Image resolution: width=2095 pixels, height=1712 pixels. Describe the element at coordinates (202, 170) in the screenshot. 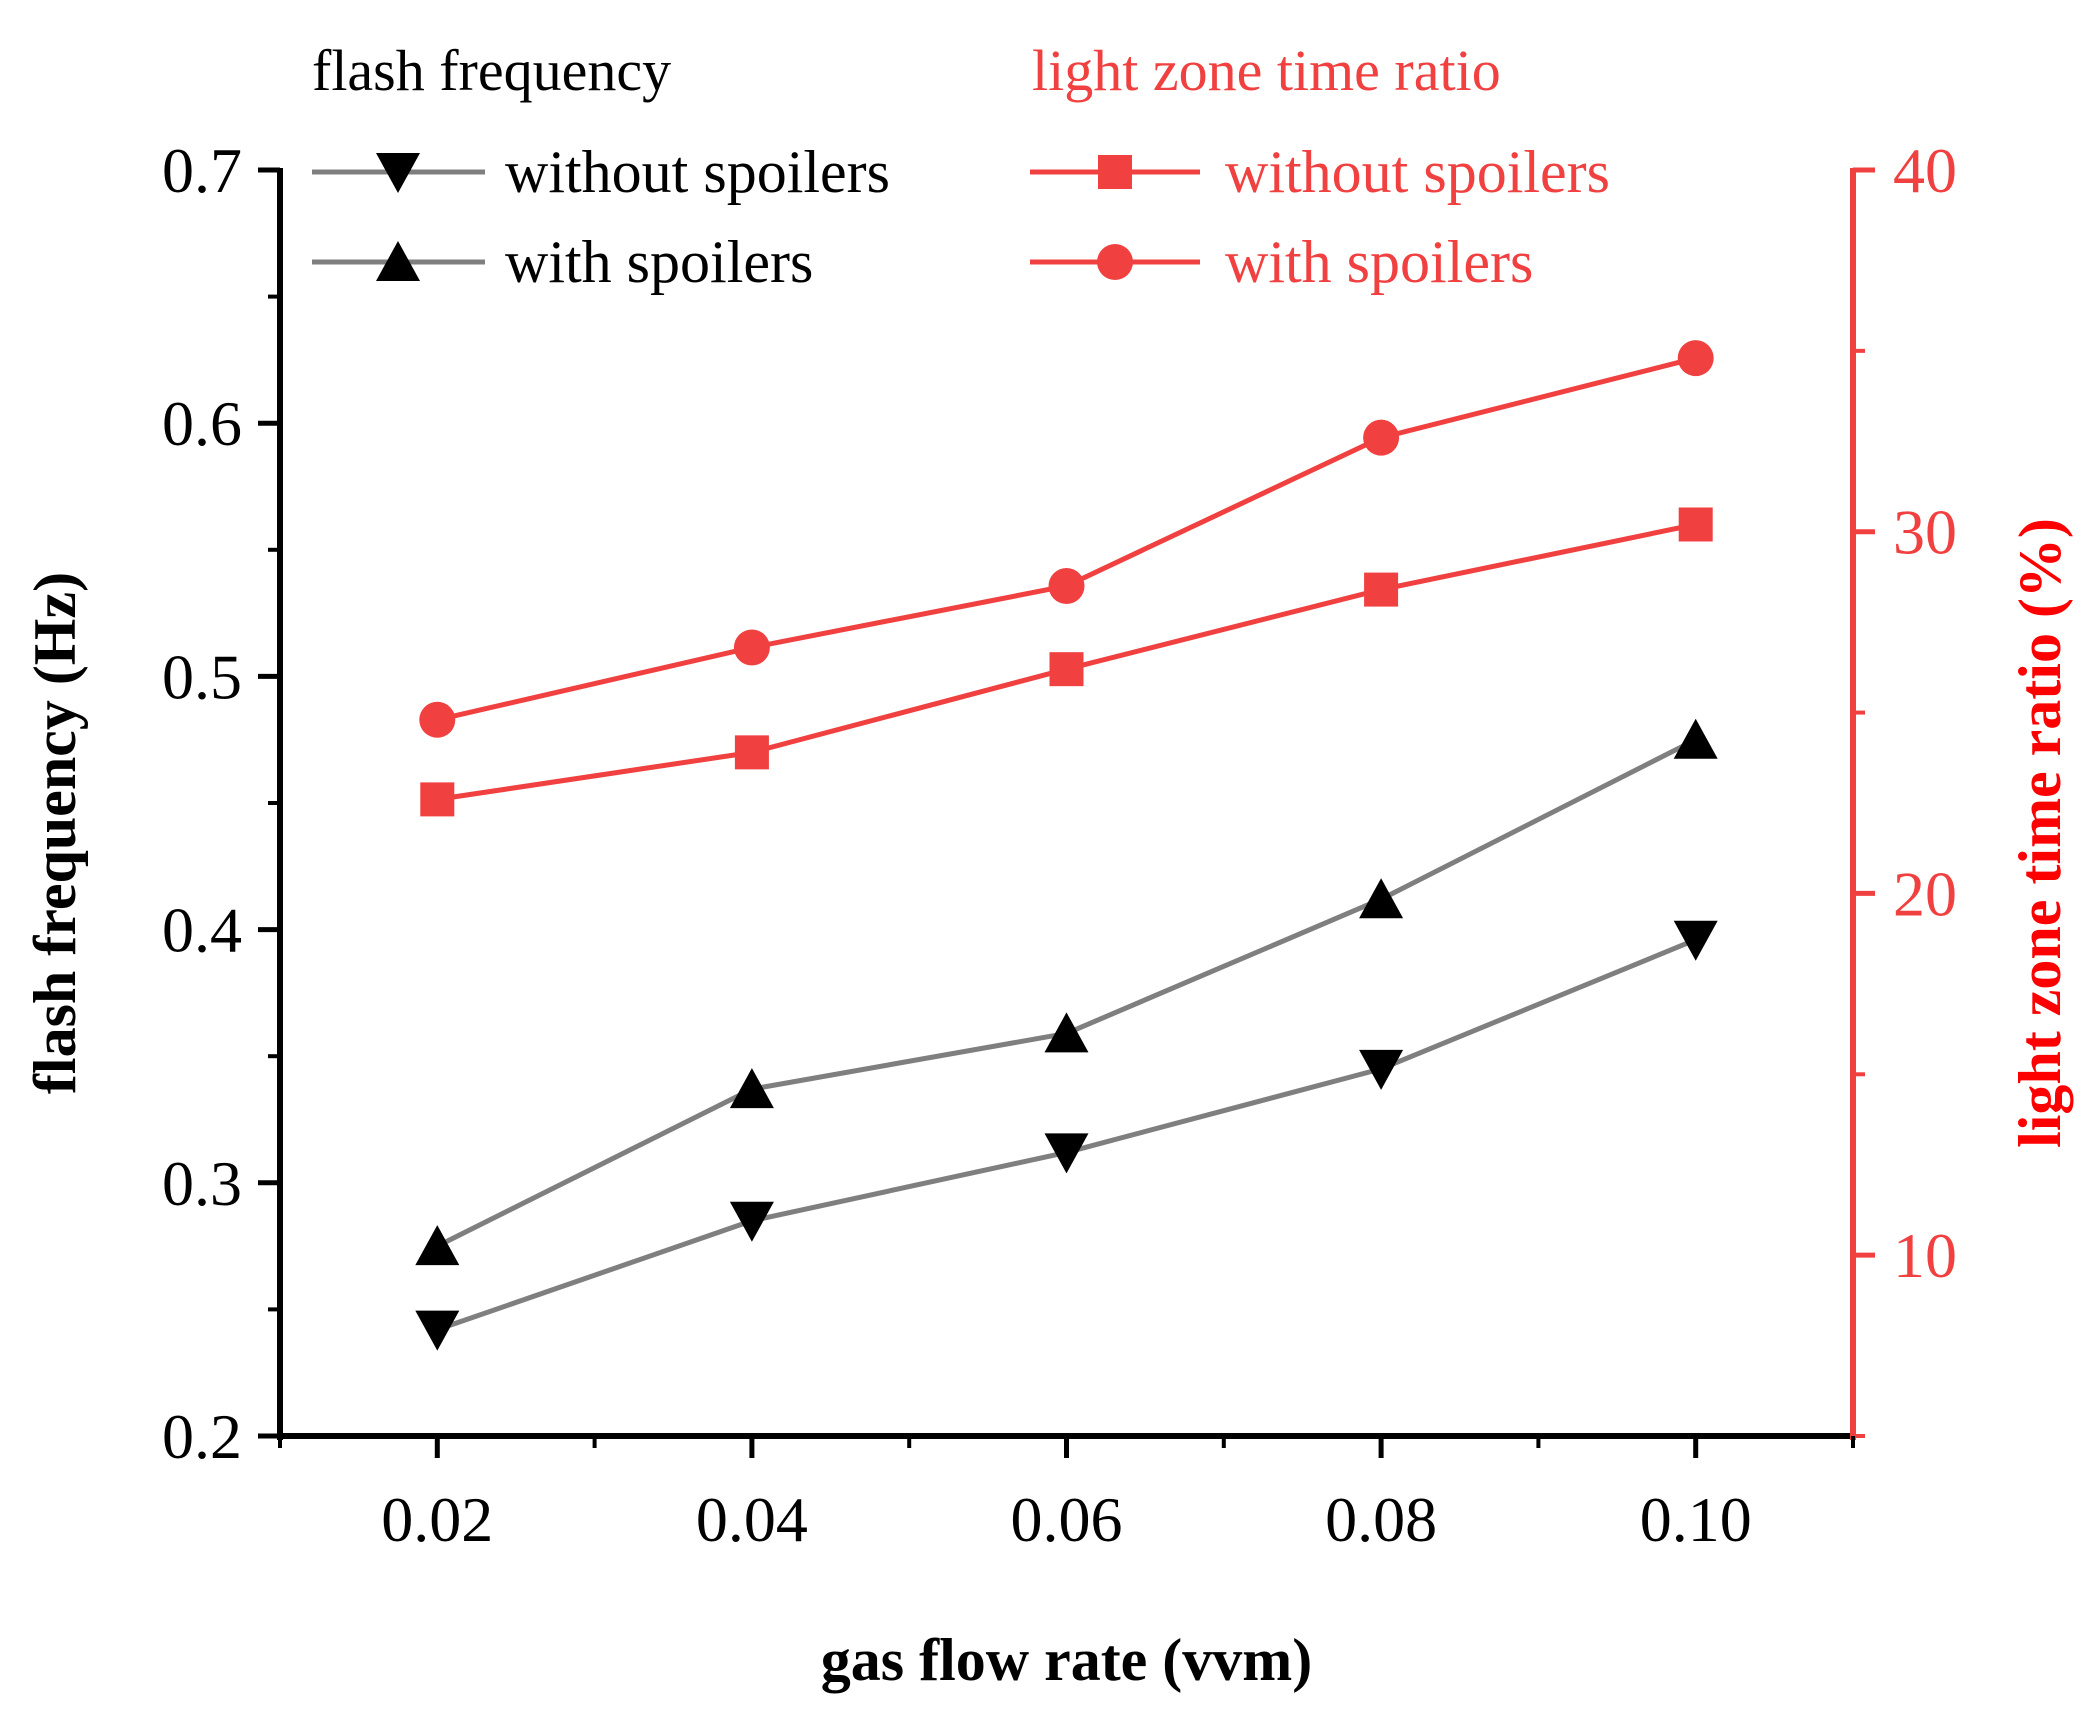

I see `left-y-tick-label: 0.7` at that location.